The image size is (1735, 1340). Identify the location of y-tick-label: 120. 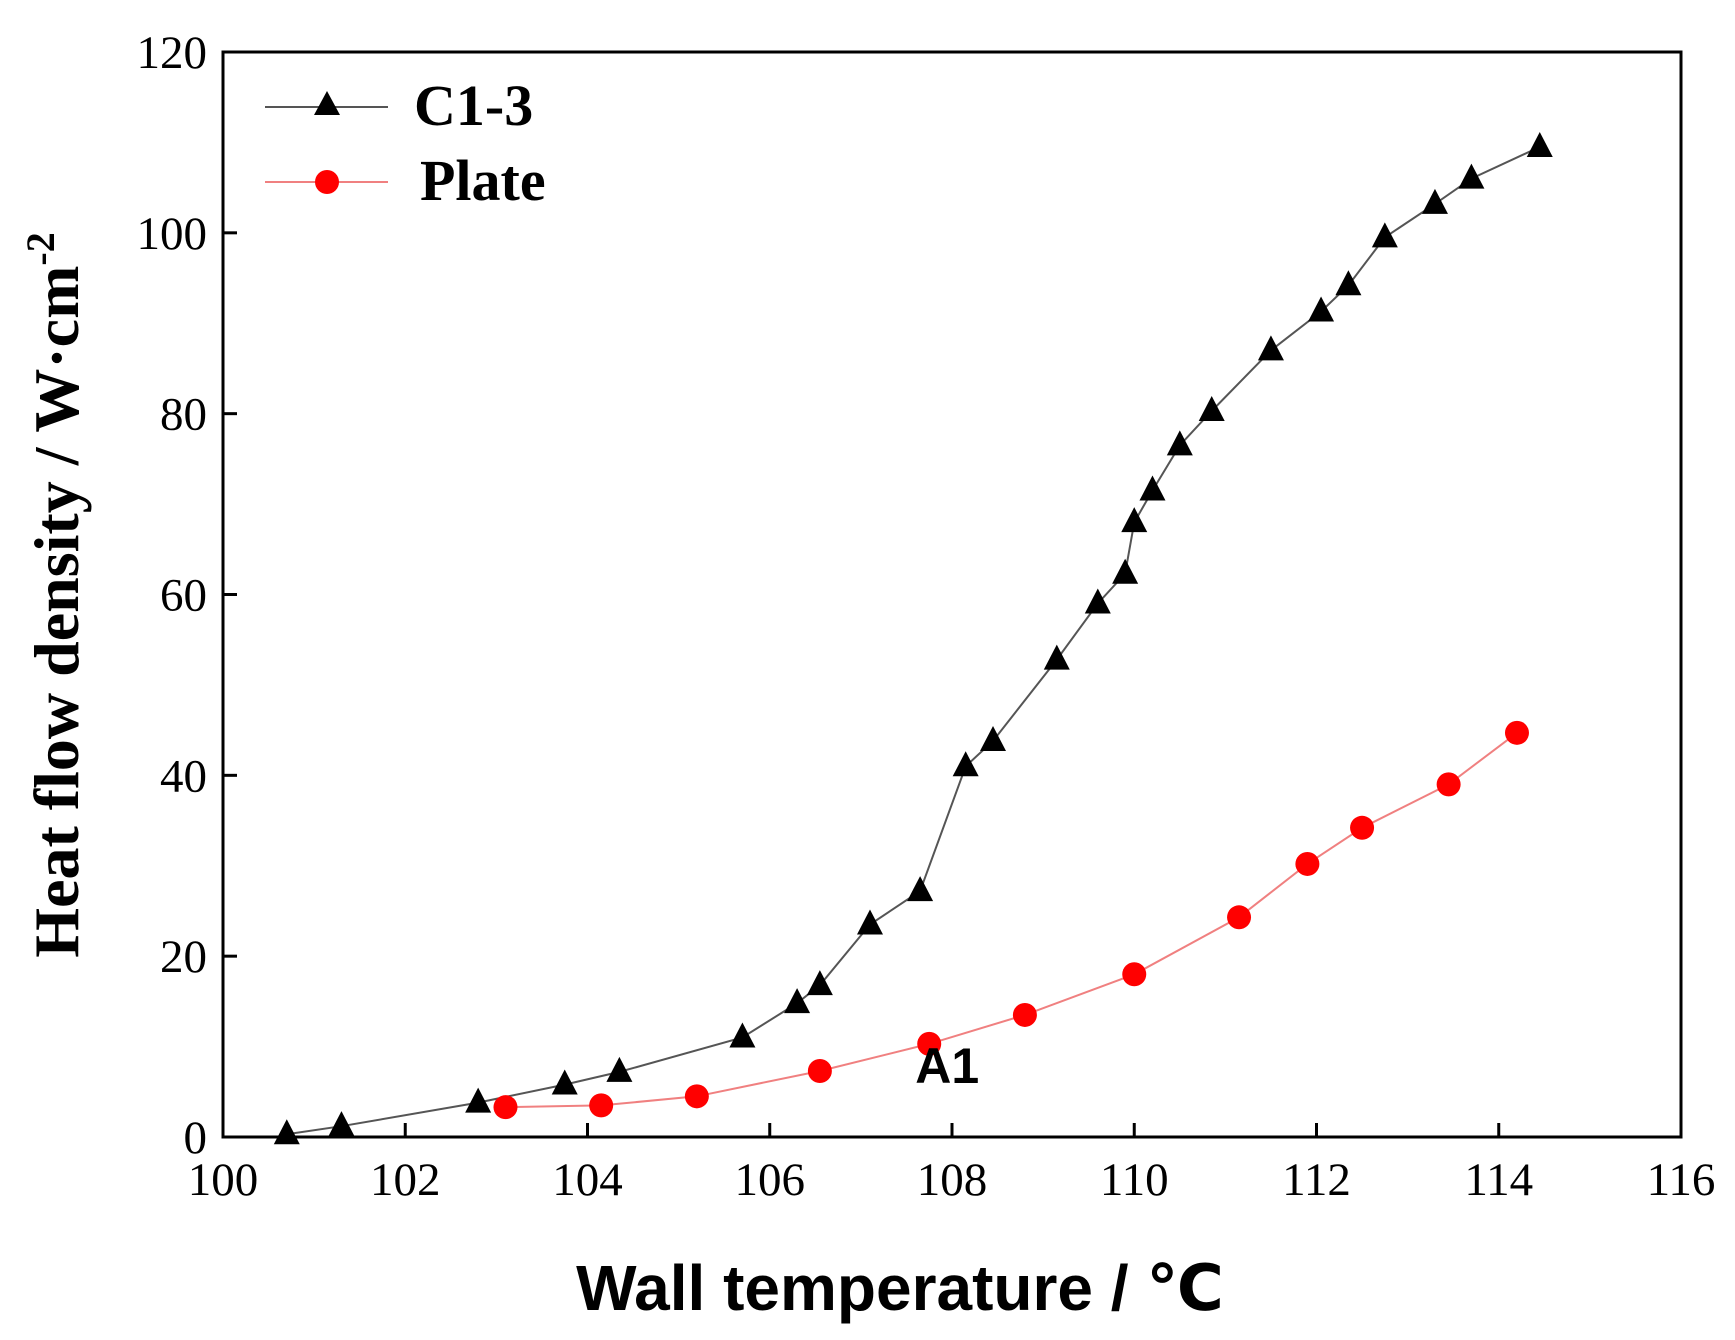
(172, 53).